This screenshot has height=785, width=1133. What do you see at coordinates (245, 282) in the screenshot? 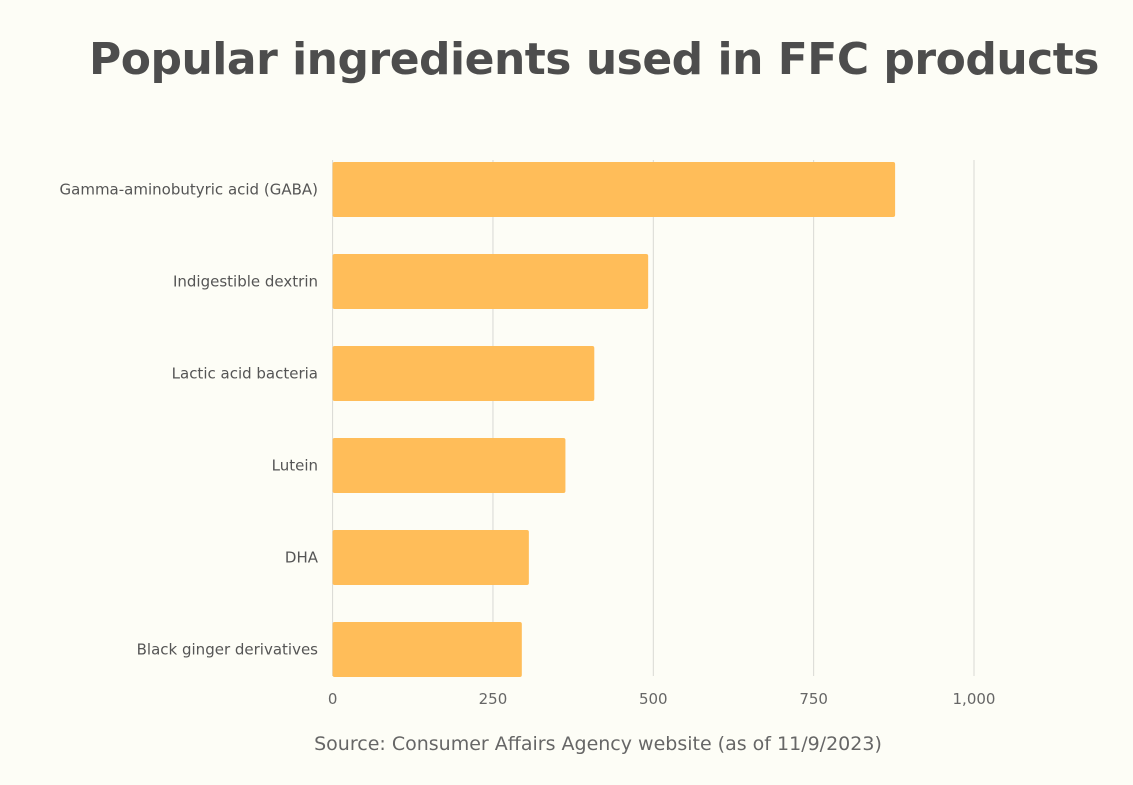
I see `category-label: Indigestible dextrin` at bounding box center [245, 282].